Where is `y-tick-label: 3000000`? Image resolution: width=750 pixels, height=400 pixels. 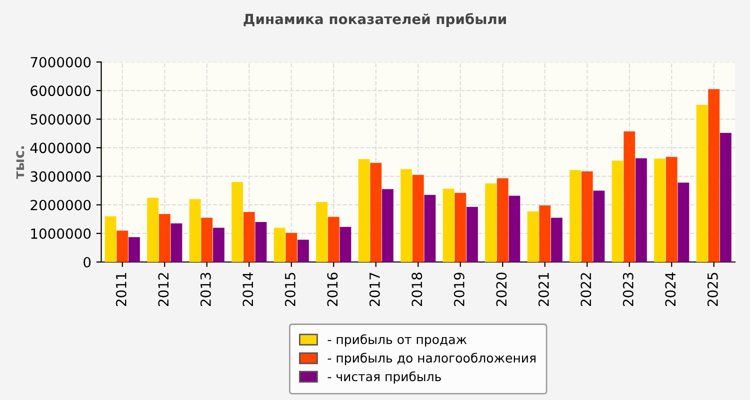 y-tick-label: 3000000 is located at coordinates (60, 176).